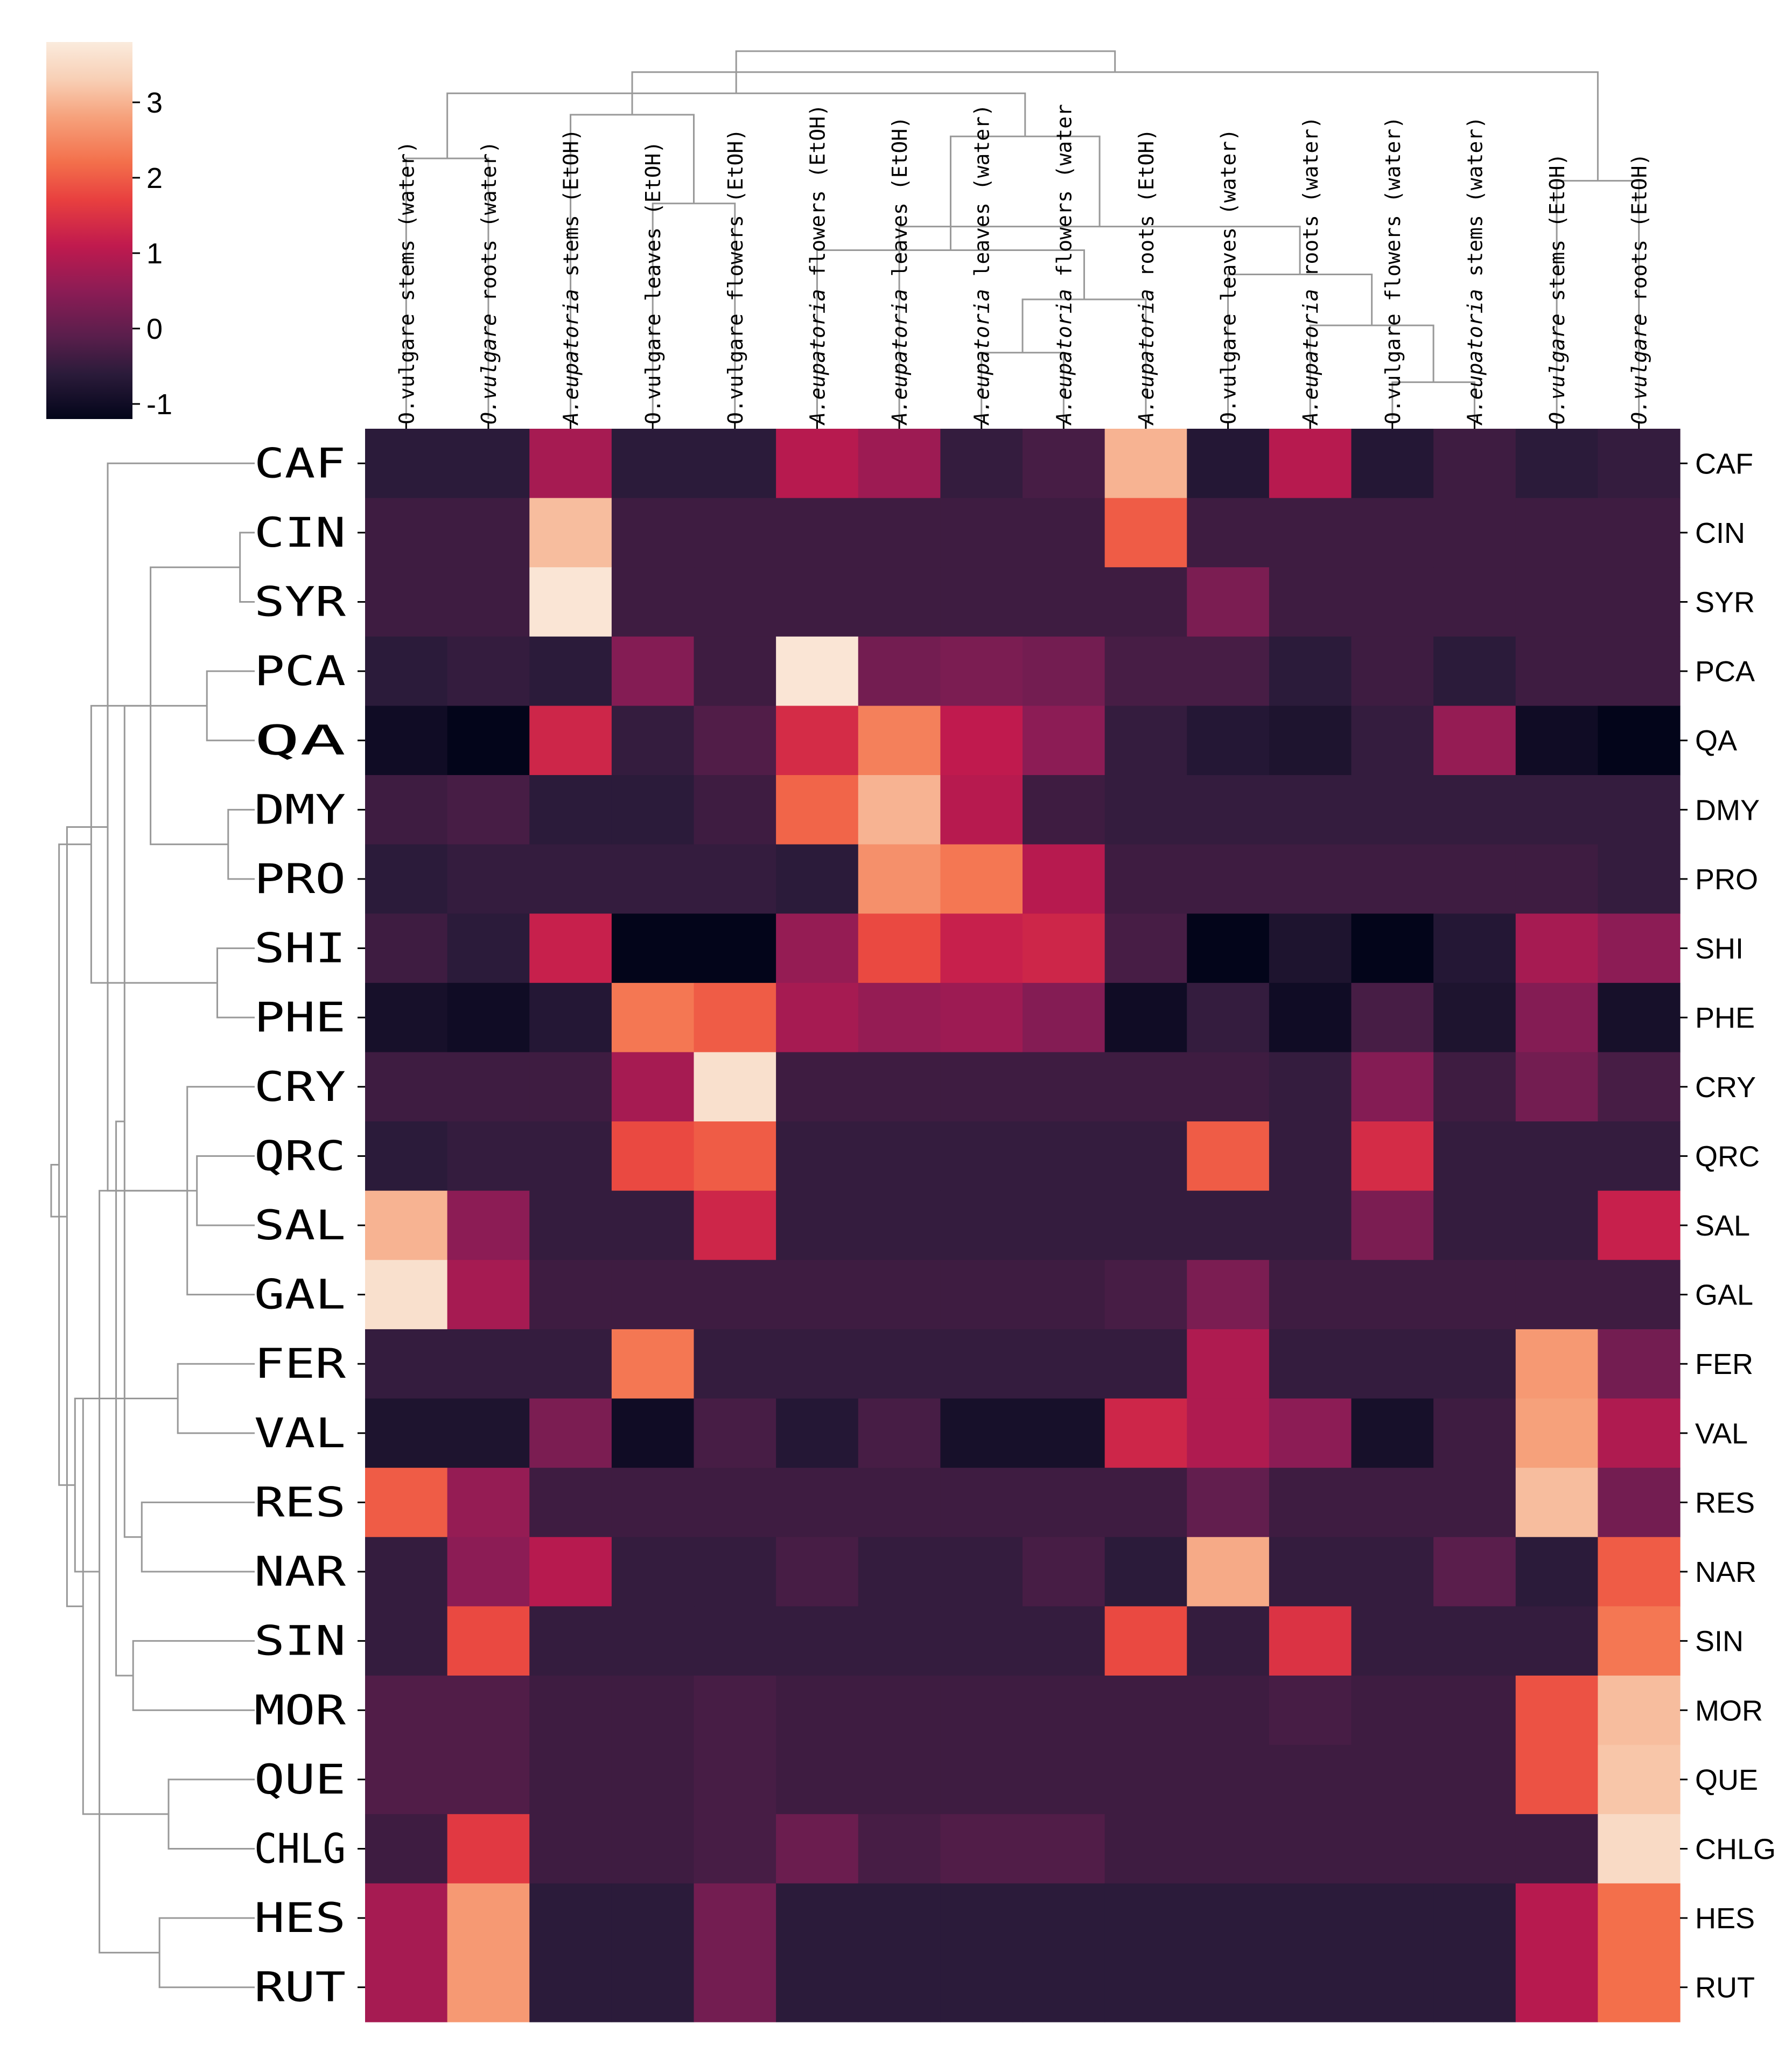 The image size is (1792, 2051). What do you see at coordinates (1475, 202) in the screenshot?
I see `column-label-part: stems (water)` at bounding box center [1475, 202].